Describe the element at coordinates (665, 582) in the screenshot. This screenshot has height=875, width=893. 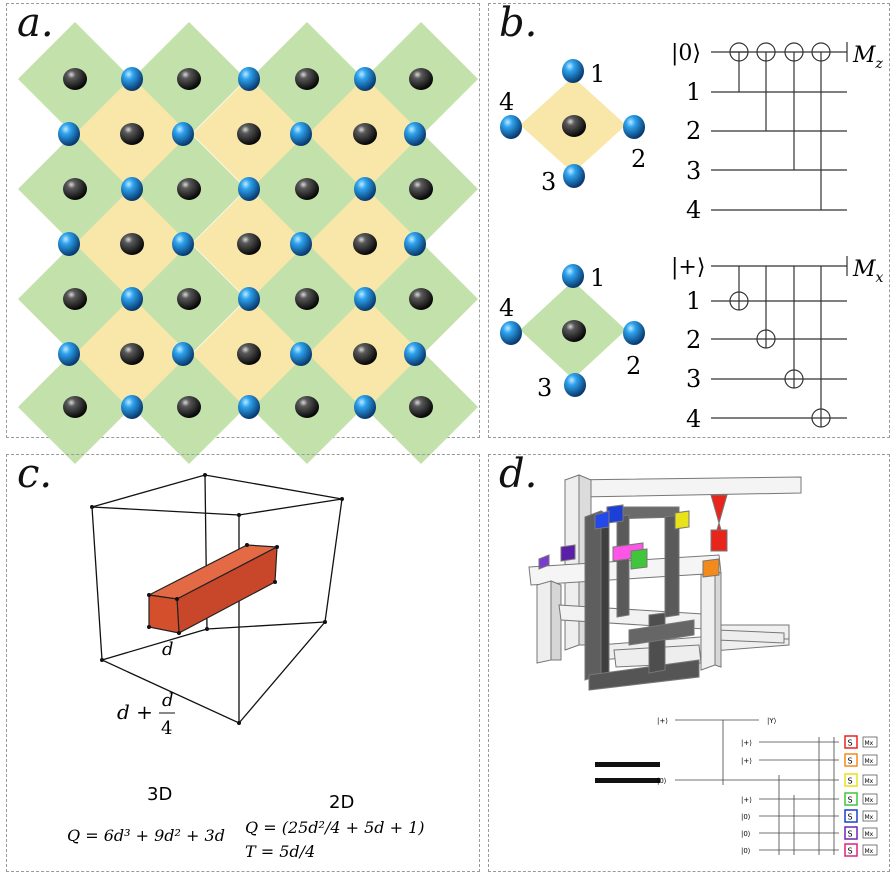
I see `braid-structure` at that location.